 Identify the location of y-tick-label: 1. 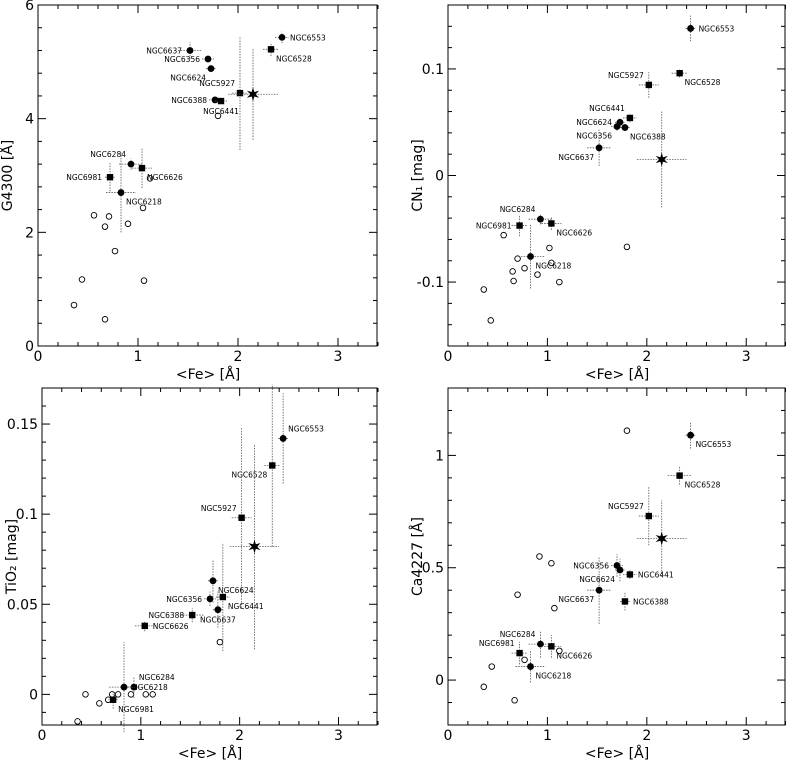
(439, 456).